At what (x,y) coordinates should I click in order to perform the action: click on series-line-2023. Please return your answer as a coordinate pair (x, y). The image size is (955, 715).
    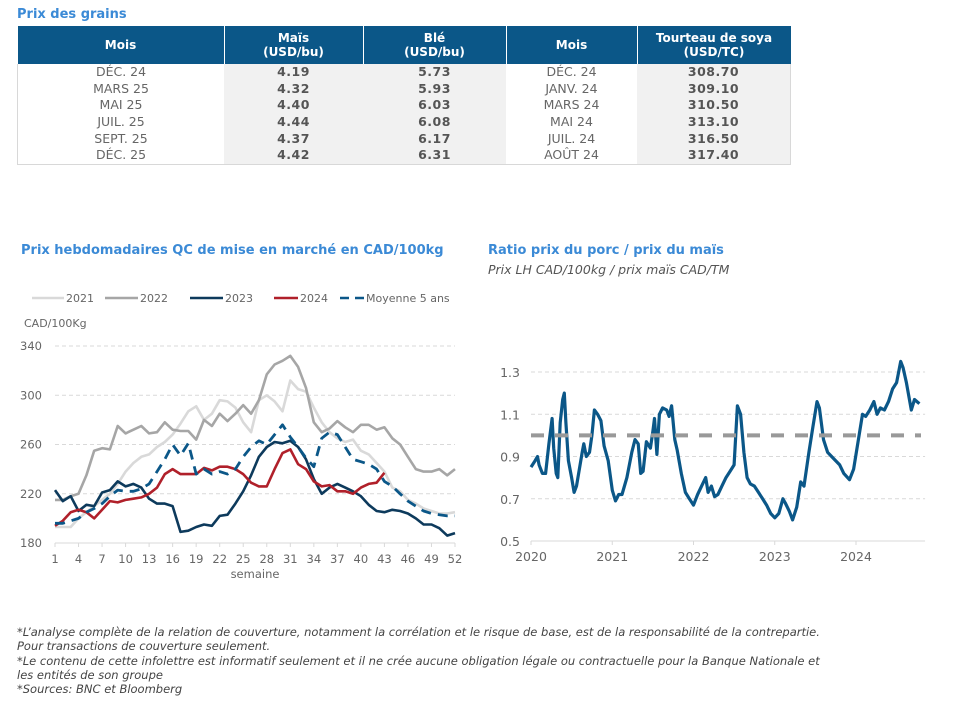
    Looking at the image, I should click on (254, 488).